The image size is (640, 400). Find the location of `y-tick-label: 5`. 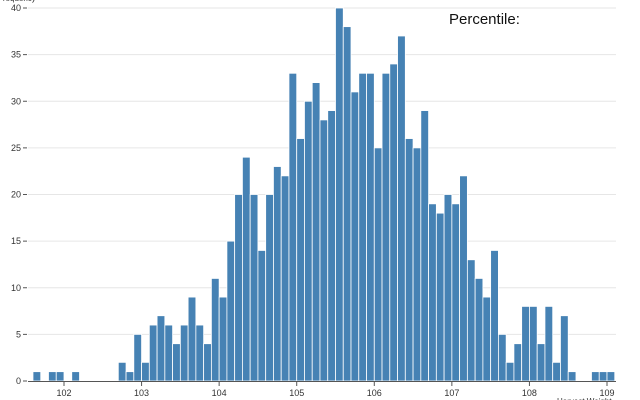

y-tick-label: 5 is located at coordinates (18, 334).